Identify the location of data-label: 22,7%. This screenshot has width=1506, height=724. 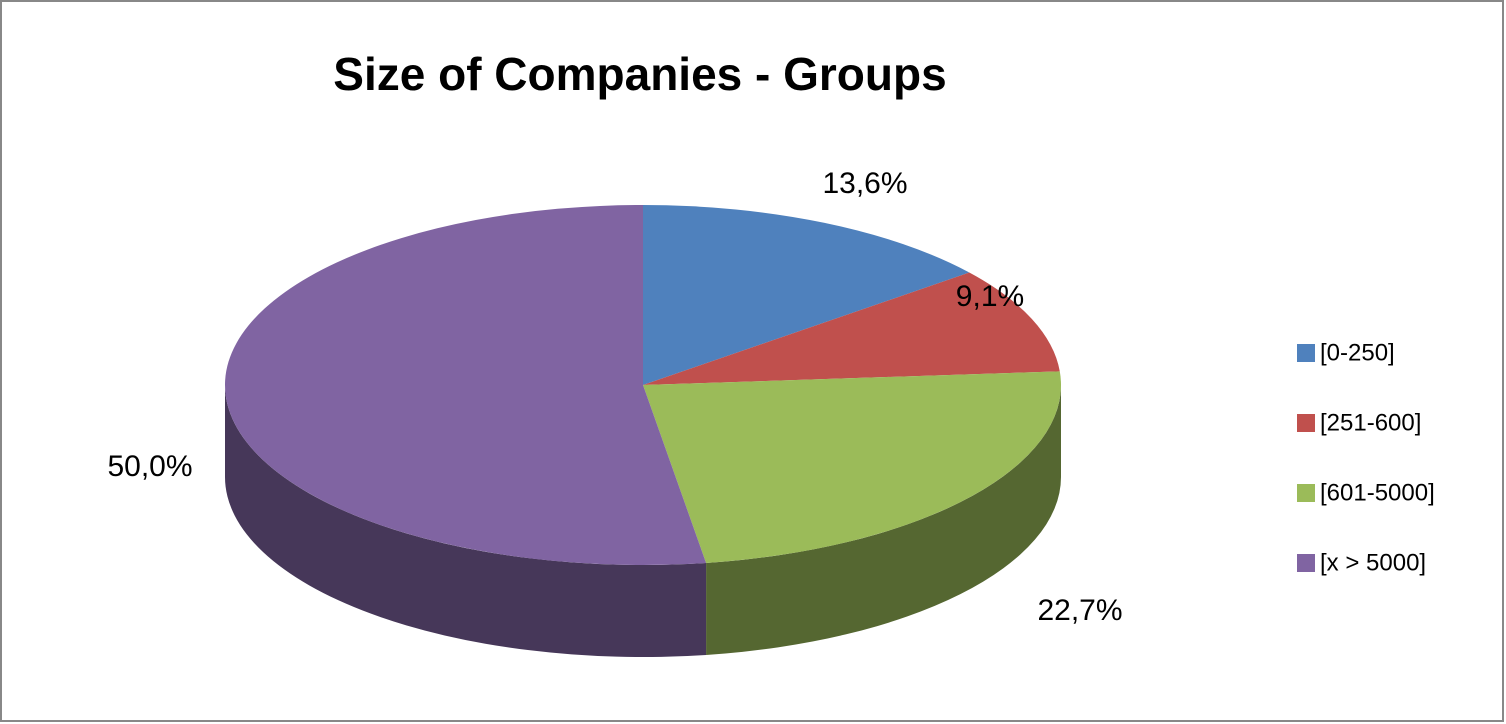
(1079, 610).